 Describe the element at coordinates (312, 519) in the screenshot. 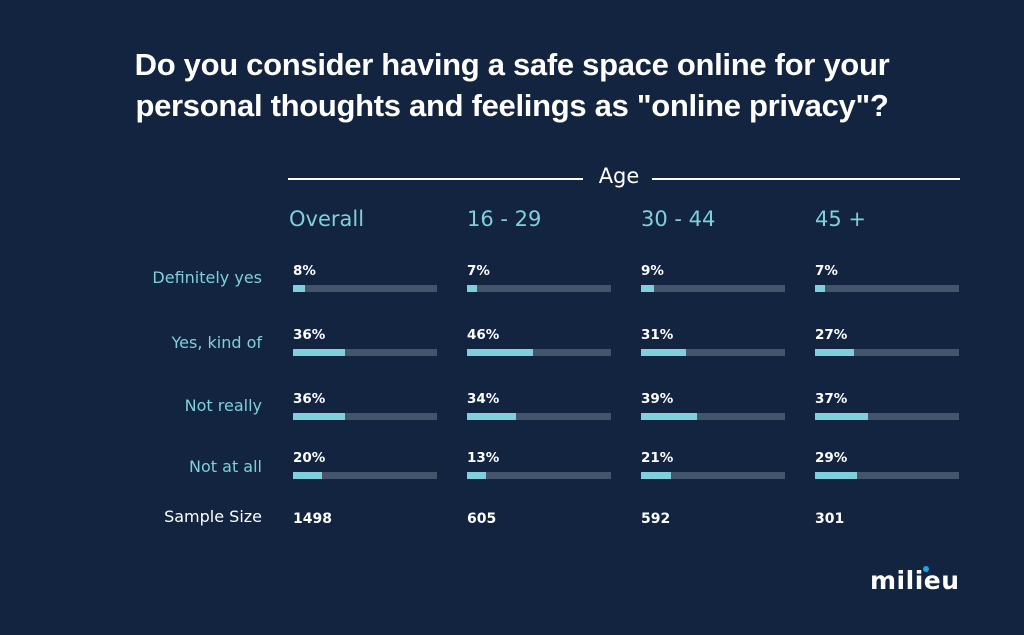

I see `sample-size-value: 1498` at that location.